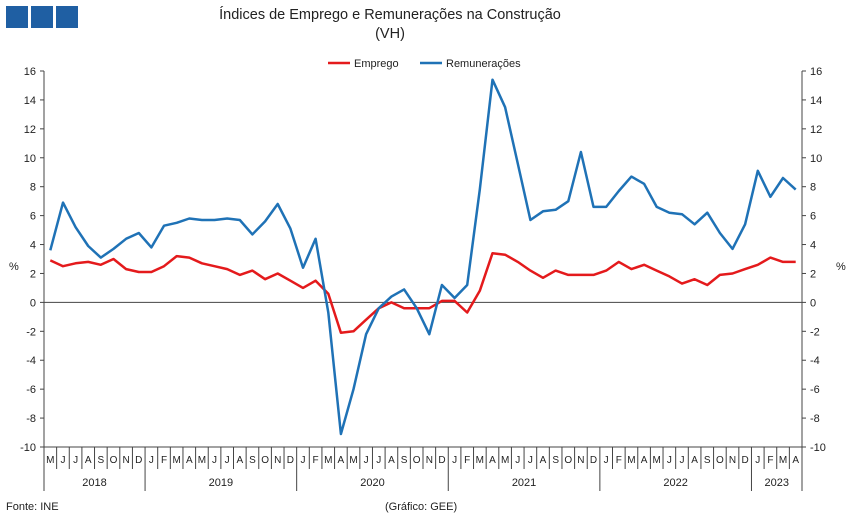 The height and width of the screenshot is (524, 851). What do you see at coordinates (30, 159) in the screenshot?
I see `y-tick-label-left: 10` at bounding box center [30, 159].